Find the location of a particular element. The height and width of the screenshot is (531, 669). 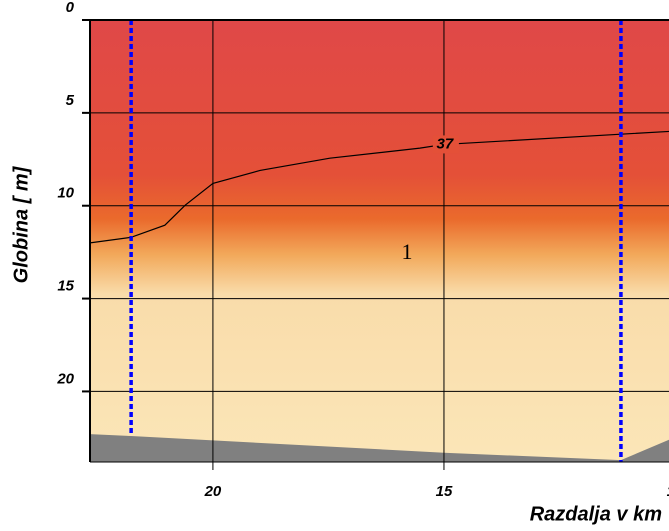

y-tick-label: 5 is located at coordinates (70, 100).